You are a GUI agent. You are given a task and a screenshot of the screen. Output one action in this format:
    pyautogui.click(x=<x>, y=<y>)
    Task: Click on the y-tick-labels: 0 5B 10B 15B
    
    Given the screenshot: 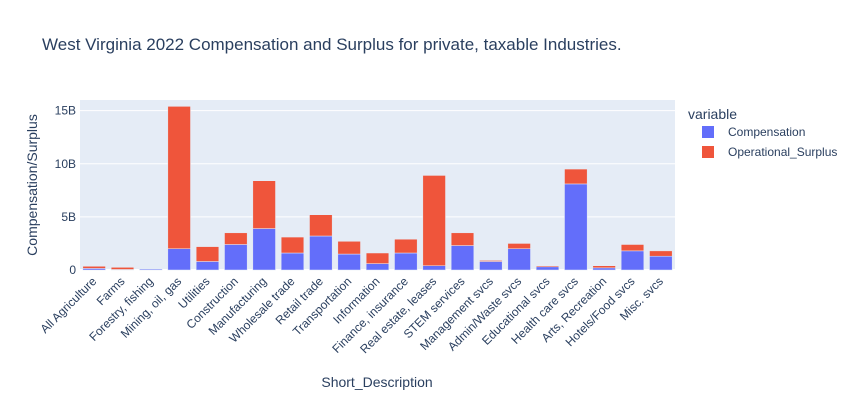 What is the action you would take?
    pyautogui.click(x=66, y=190)
    